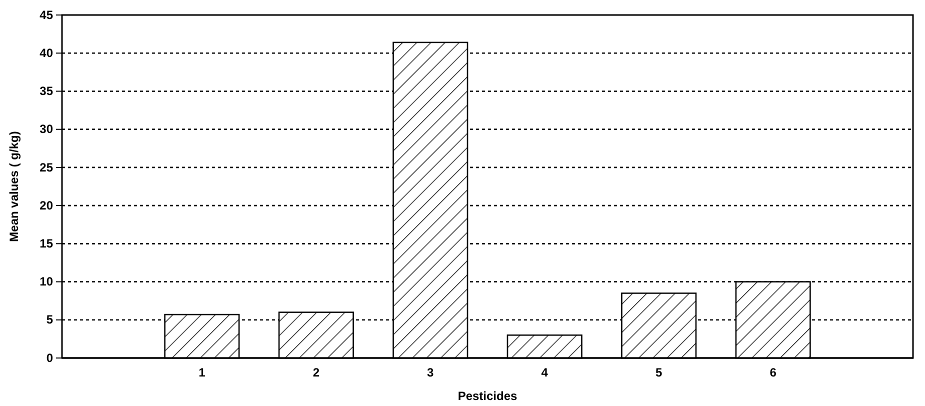  Describe the element at coordinates (202, 373) in the screenshot. I see `x-tick-label: 1` at that location.